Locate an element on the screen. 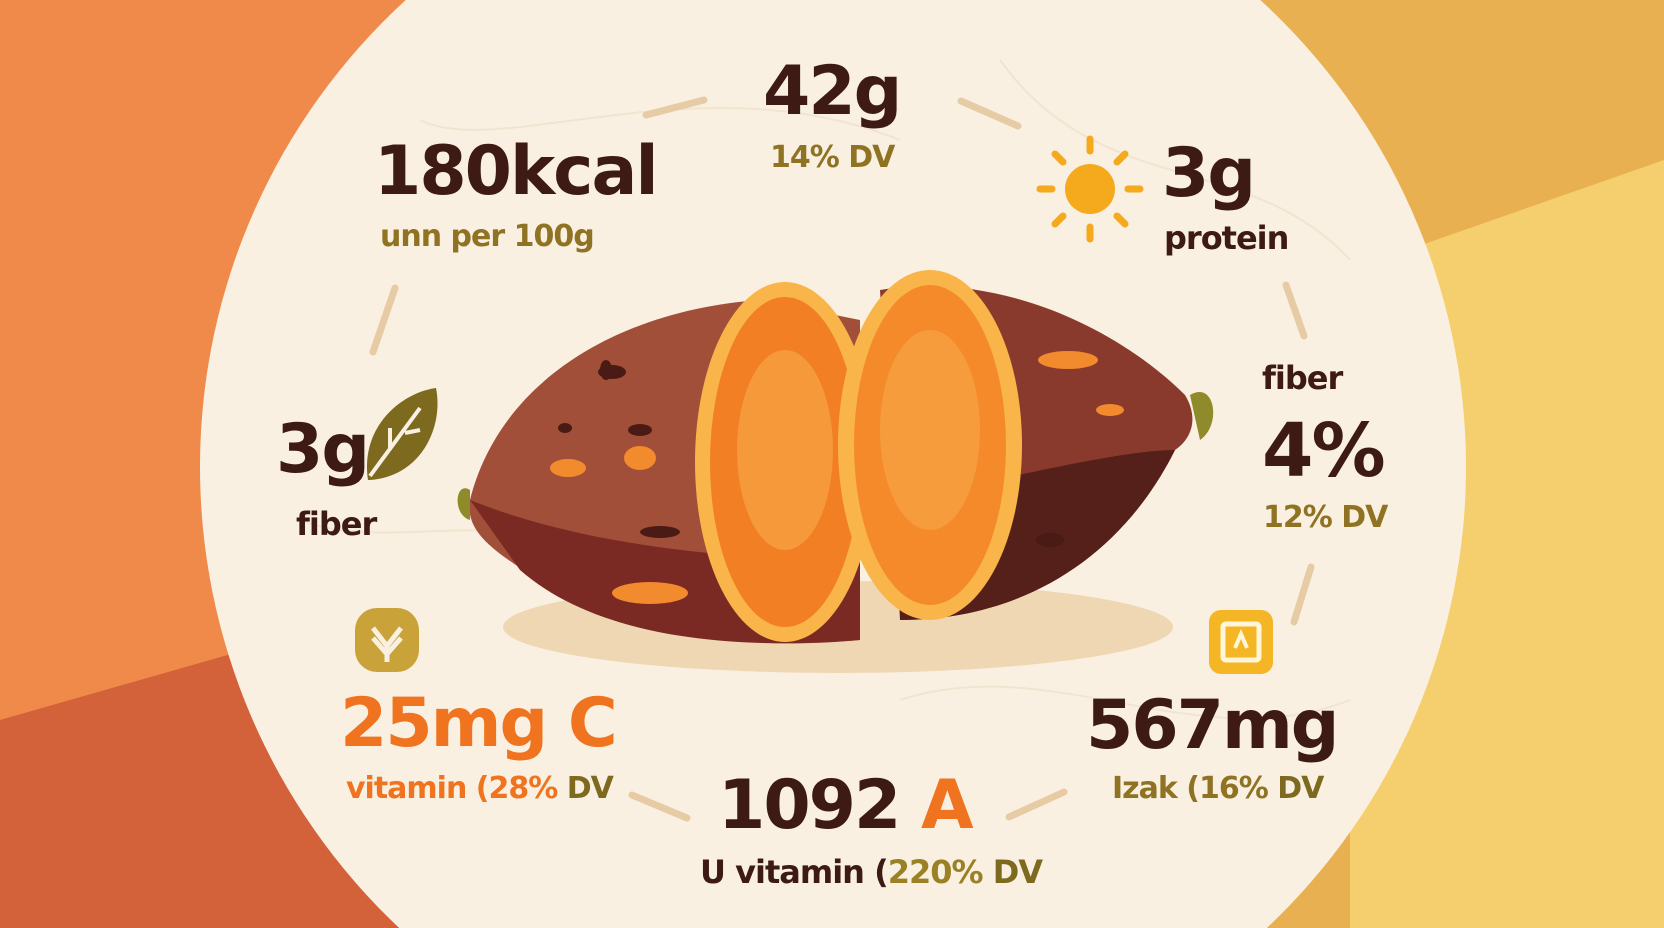 Image resolution: width=1664 pixels, height=928 pixels. potassium-dv: DV is located at coordinates (1295, 788).